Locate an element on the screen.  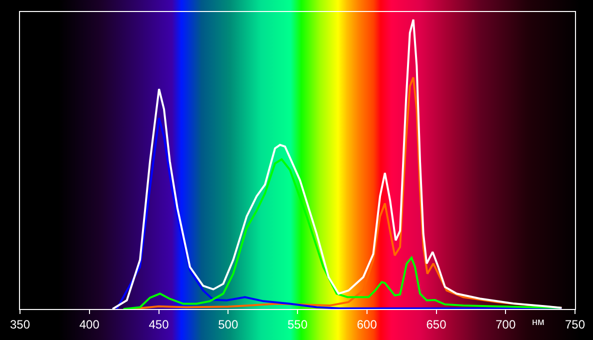
x-tick-label: 350 is located at coordinates (20, 324).